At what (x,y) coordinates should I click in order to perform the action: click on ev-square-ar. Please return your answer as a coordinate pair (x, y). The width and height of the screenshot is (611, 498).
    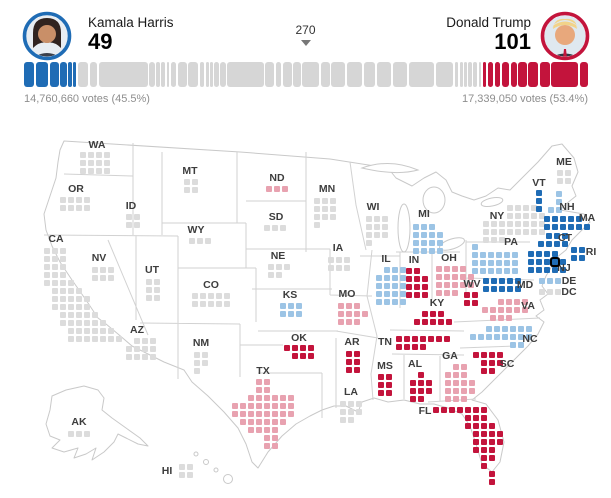
    Looking at the image, I should click on (349, 354).